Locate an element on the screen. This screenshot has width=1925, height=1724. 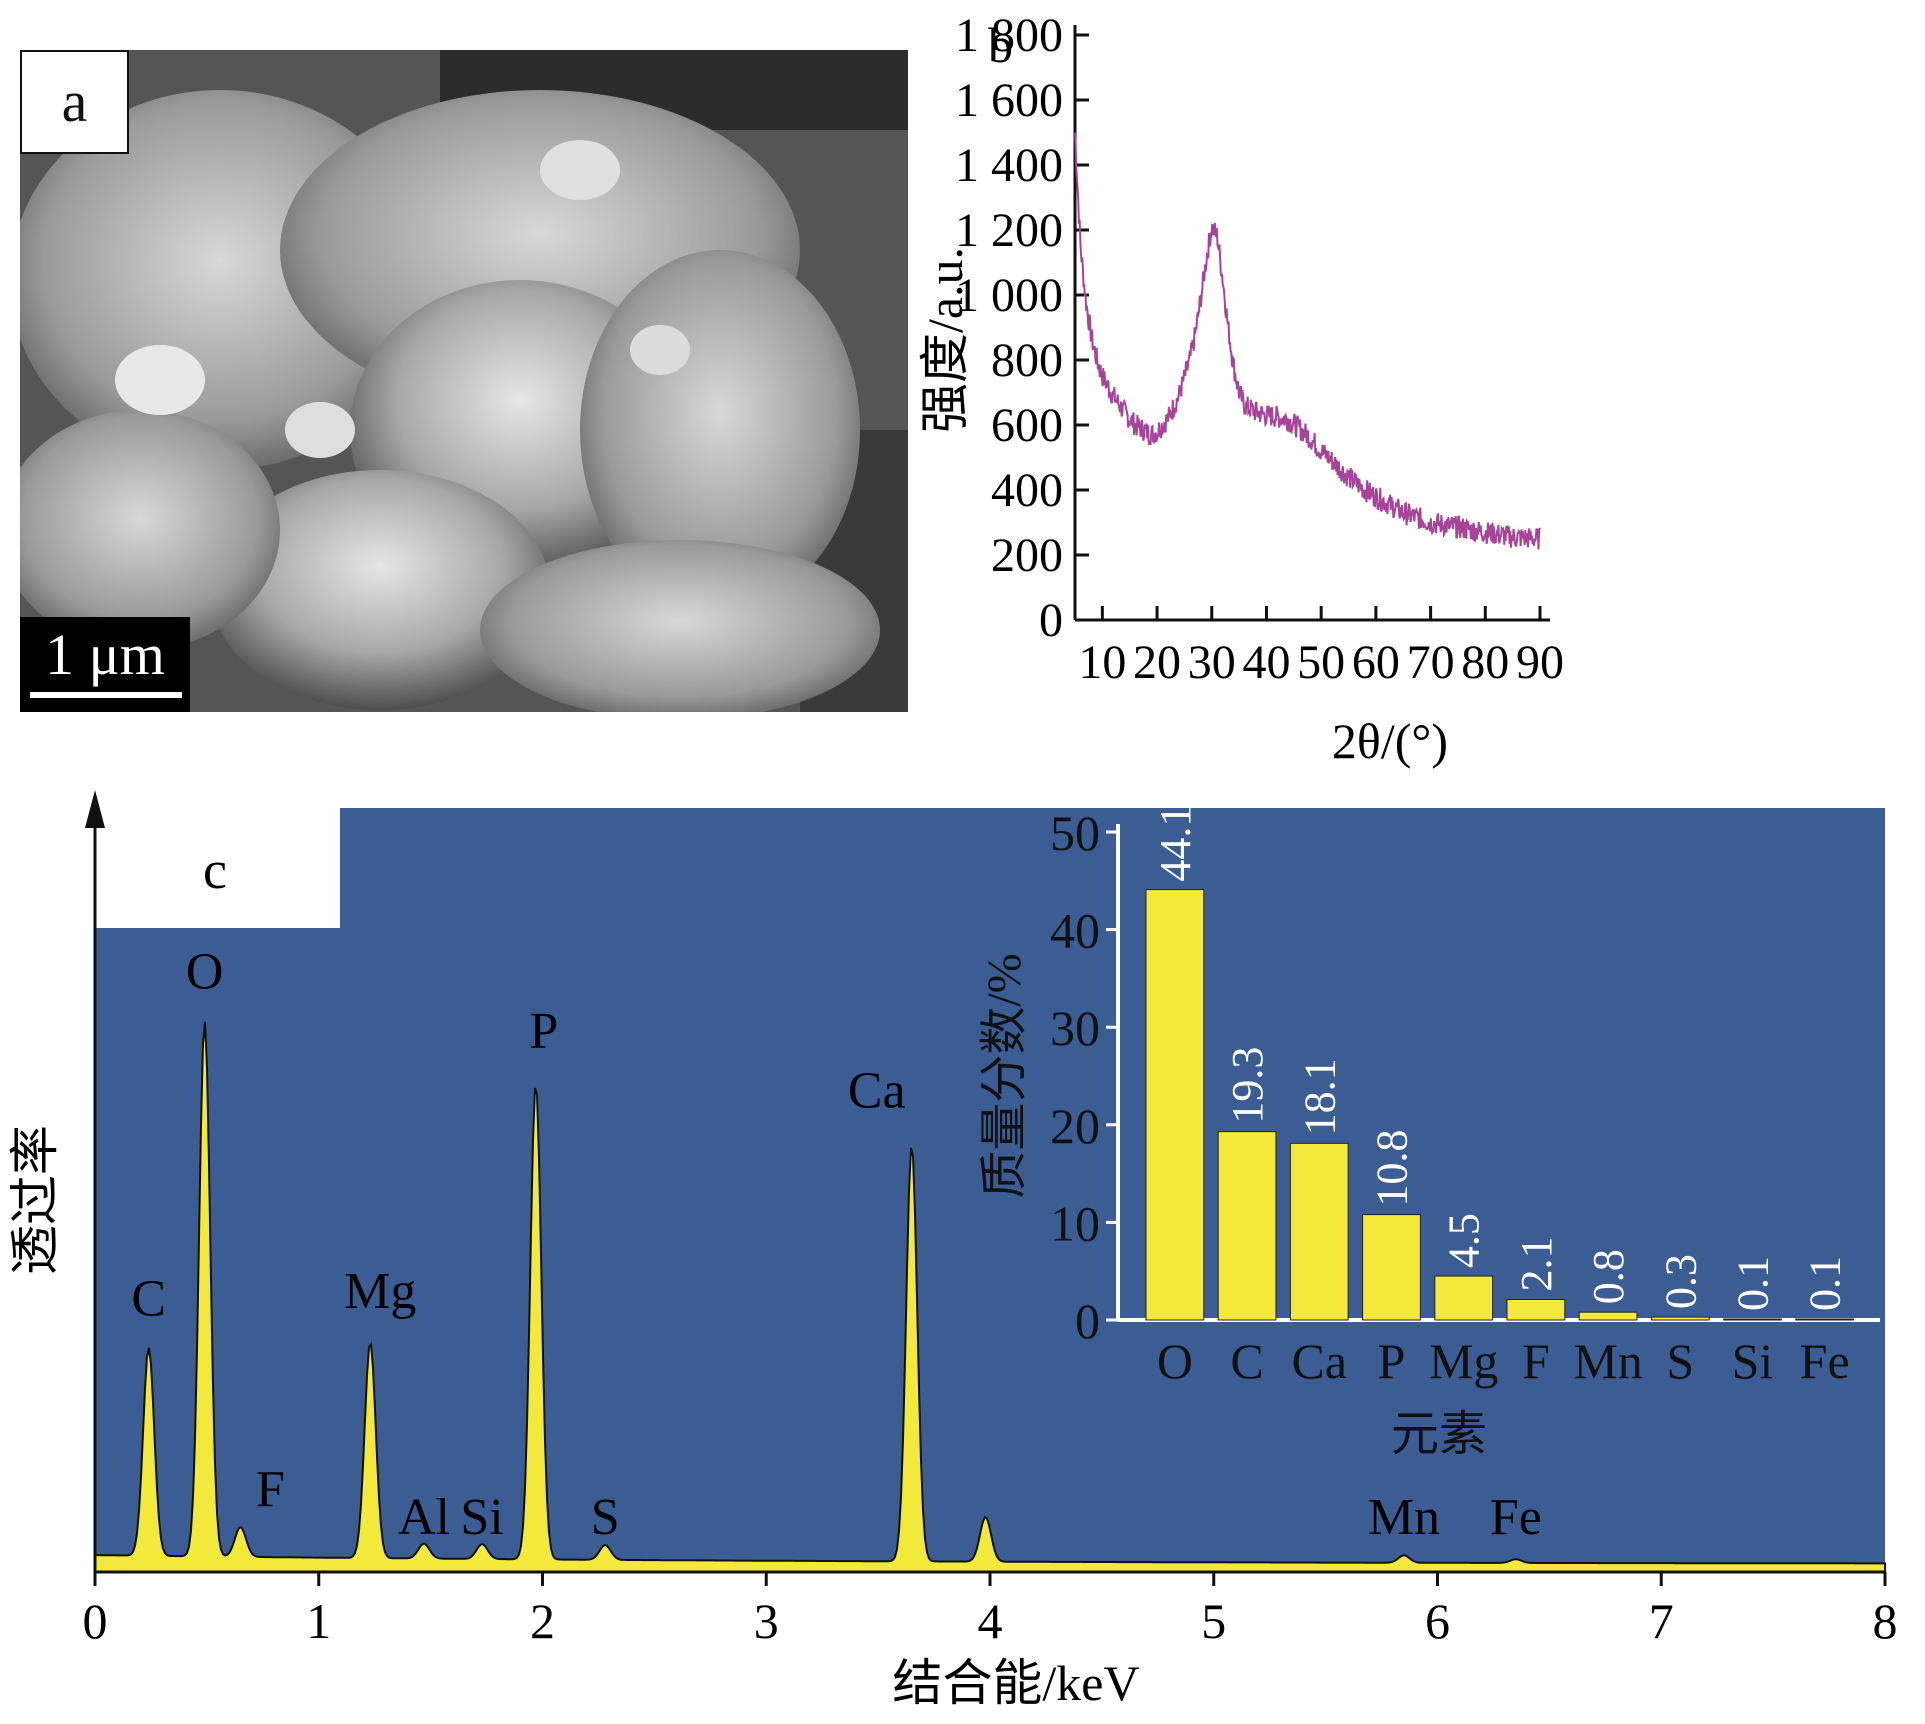
xrd-y-tick-label: 600 is located at coordinates (1027, 425).